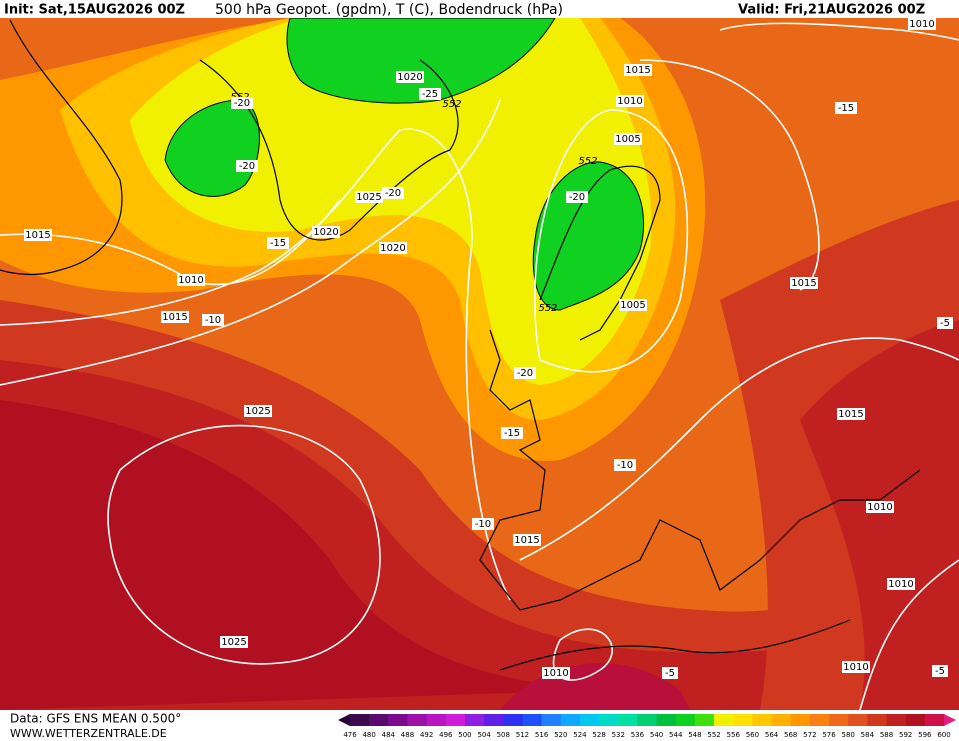 This screenshot has height=741, width=959. Describe the element at coordinates (656, 735) in the screenshot. I see `colorbar-label: 540` at that location.